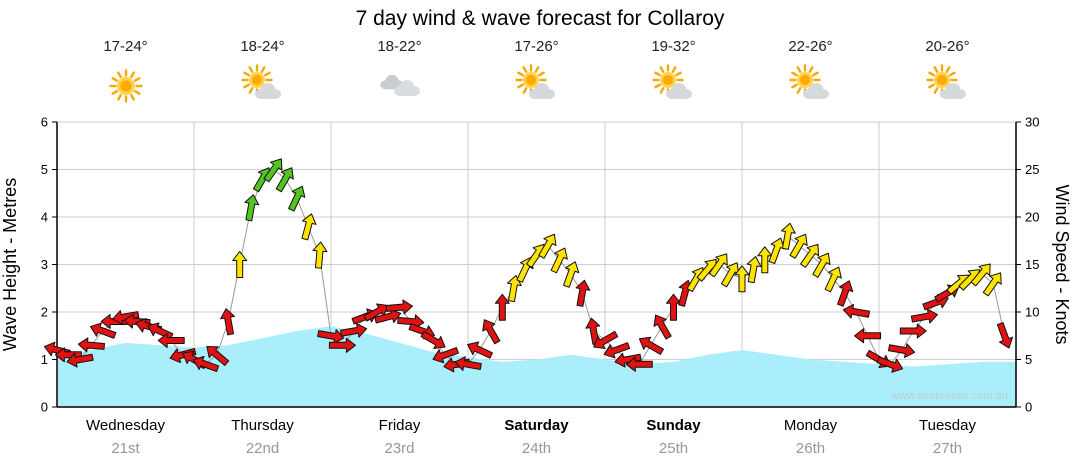 This screenshot has width=1080, height=475. I want to click on left-tick-label: 5, so click(44, 169).